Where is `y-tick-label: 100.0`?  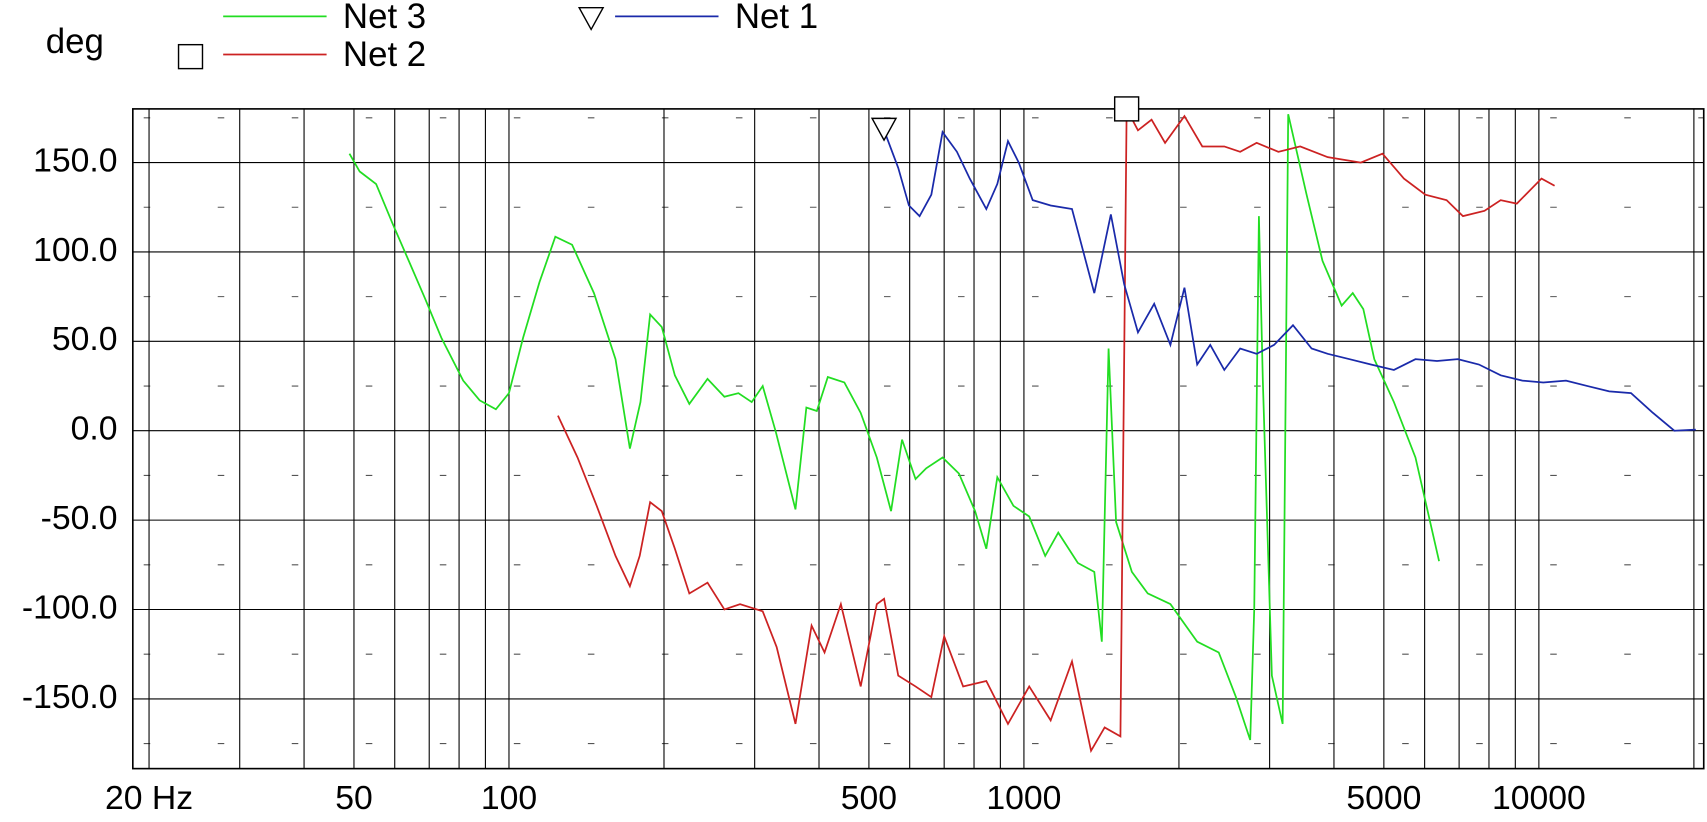
y-tick-label: 100.0 is located at coordinates (75, 250).